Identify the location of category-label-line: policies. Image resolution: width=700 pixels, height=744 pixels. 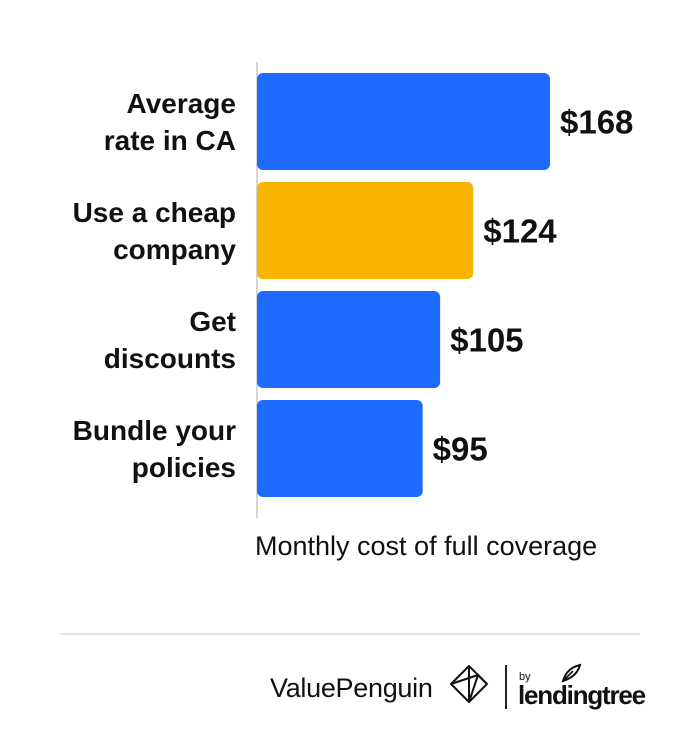
(184, 467).